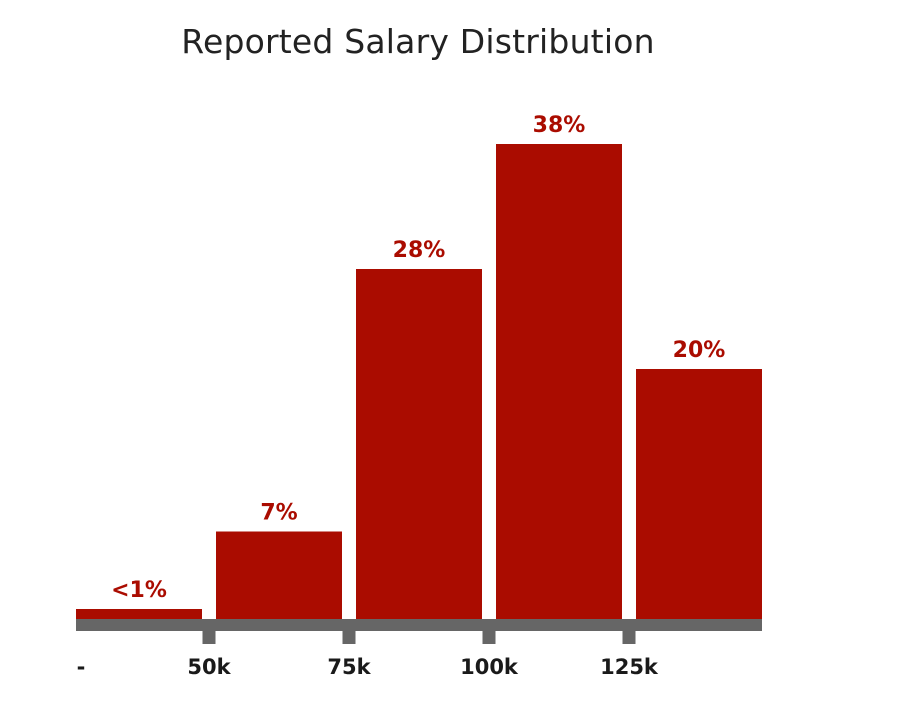  I want to click on x-axis-ticks: - 50k 75k 100k 125k, so click(368, 654).